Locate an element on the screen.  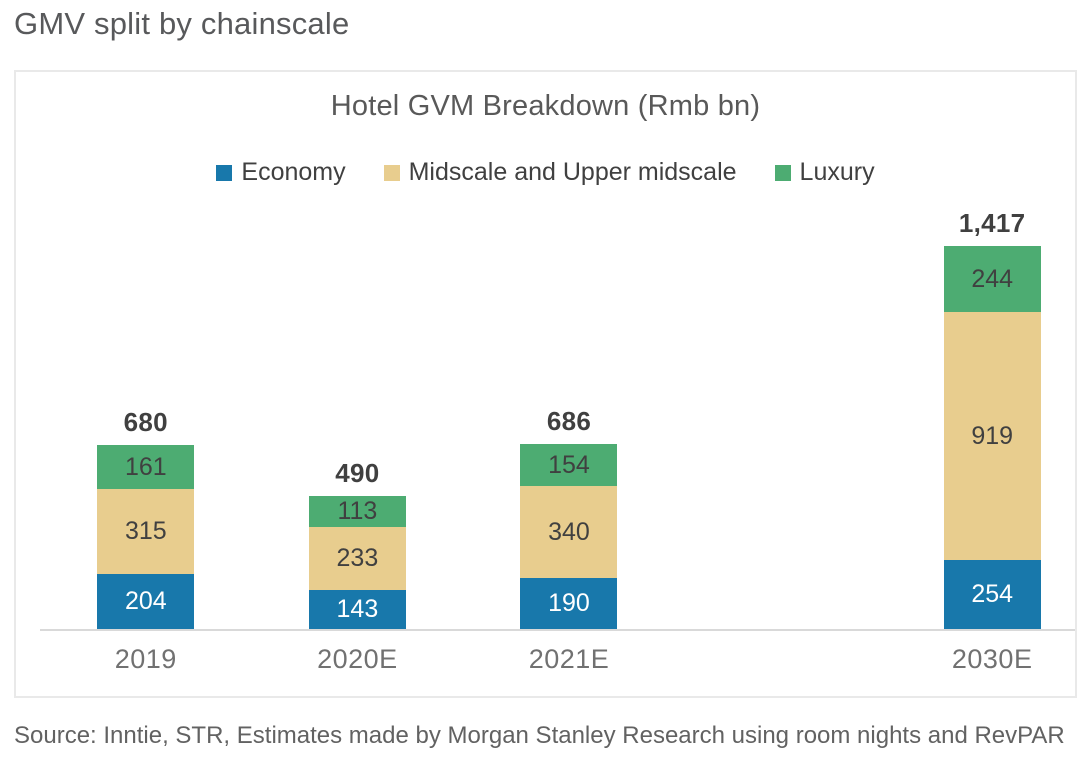
x-axis-label: 2019 is located at coordinates (145, 659).